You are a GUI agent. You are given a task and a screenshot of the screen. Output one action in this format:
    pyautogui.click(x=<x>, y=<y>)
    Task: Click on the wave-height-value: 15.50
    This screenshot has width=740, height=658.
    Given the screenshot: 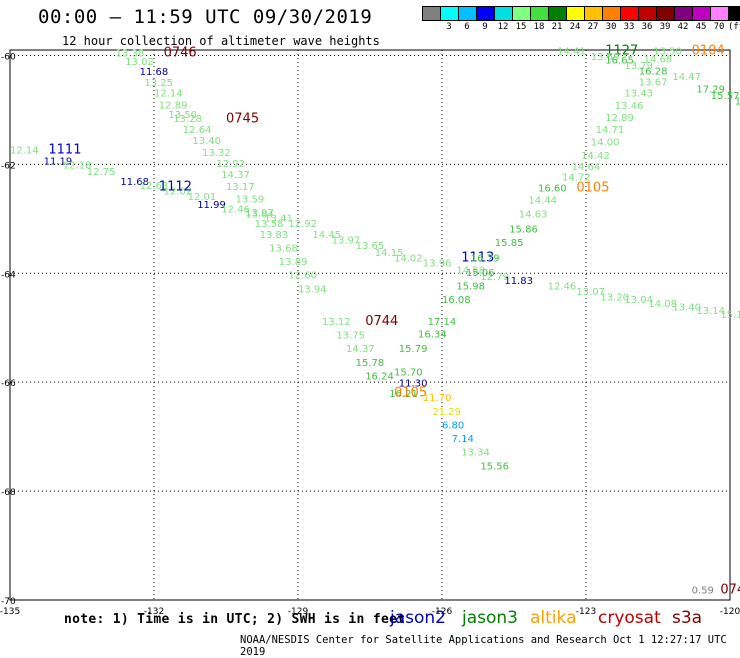 What is the action you would take?
    pyautogui.click(x=737, y=101)
    